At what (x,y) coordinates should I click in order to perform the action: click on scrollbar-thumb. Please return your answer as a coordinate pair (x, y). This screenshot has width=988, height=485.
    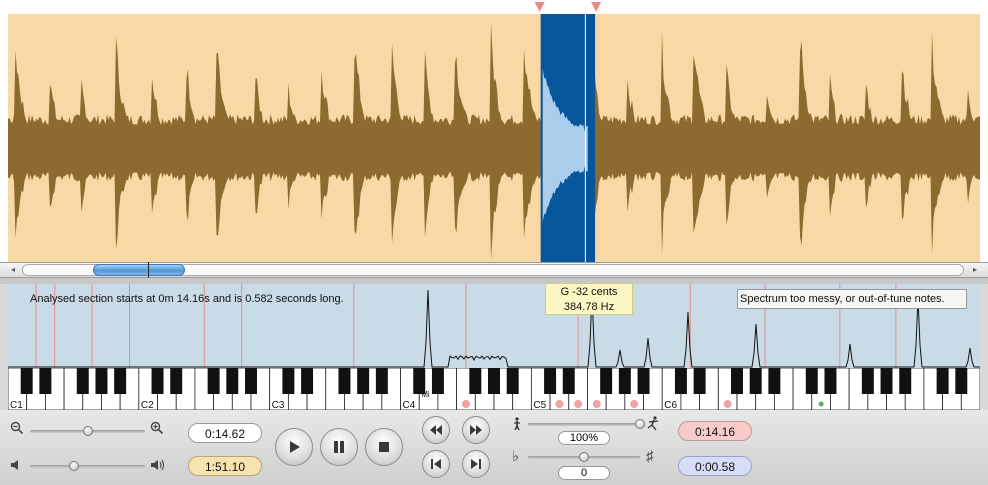
    Looking at the image, I should click on (139, 270).